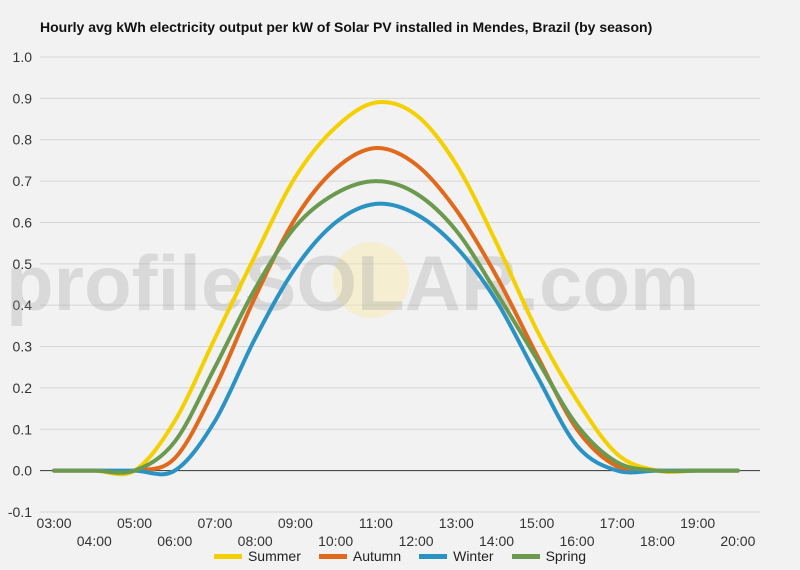 This screenshot has width=800, height=570. I want to click on y-tick-label: 0.8, so click(23, 140).